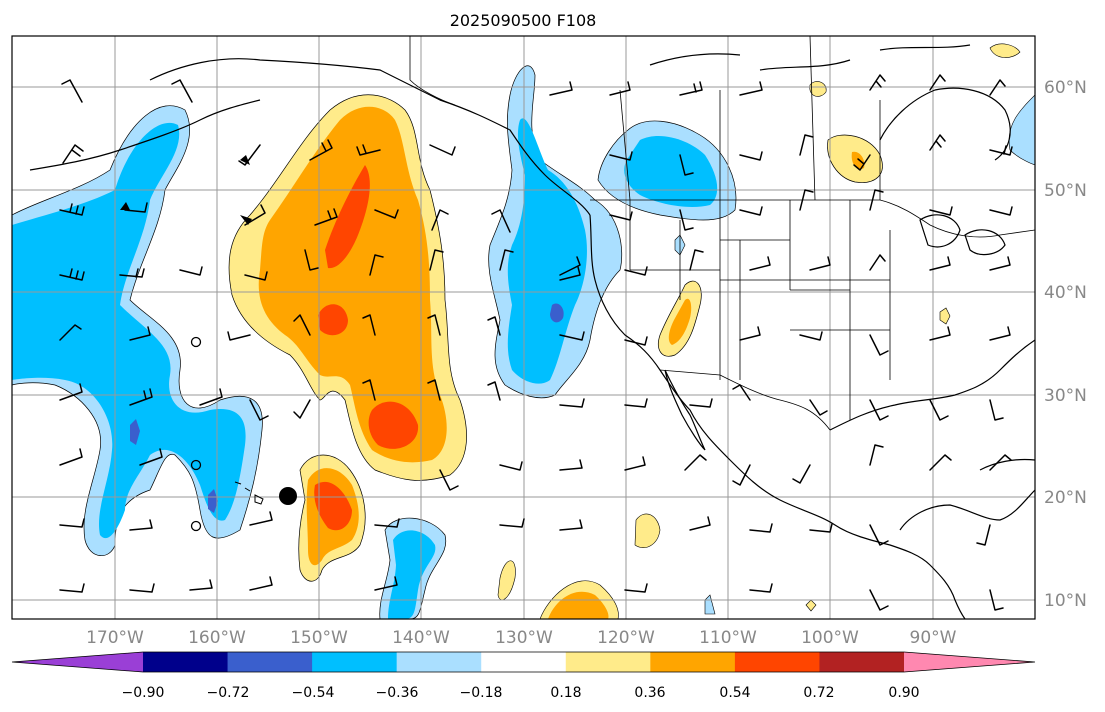  What do you see at coordinates (728, 638) in the screenshot?
I see `lon-label: 110°W` at bounding box center [728, 638].